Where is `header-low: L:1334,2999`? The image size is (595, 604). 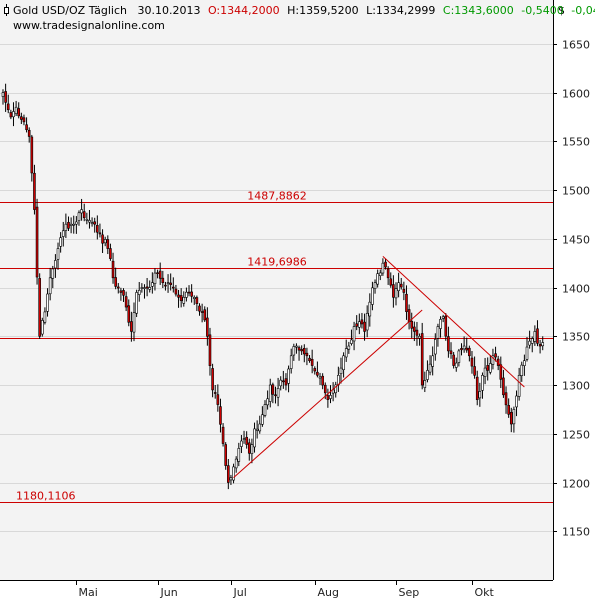
header-low: L:1334,2999 is located at coordinates (400, 10).